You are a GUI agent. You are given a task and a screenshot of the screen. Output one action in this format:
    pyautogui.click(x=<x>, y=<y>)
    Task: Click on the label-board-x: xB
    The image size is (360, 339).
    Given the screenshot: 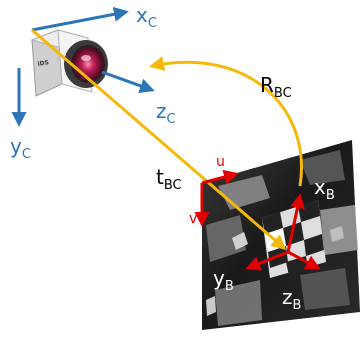 What is the action you would take?
    pyautogui.click(x=324, y=189)
    